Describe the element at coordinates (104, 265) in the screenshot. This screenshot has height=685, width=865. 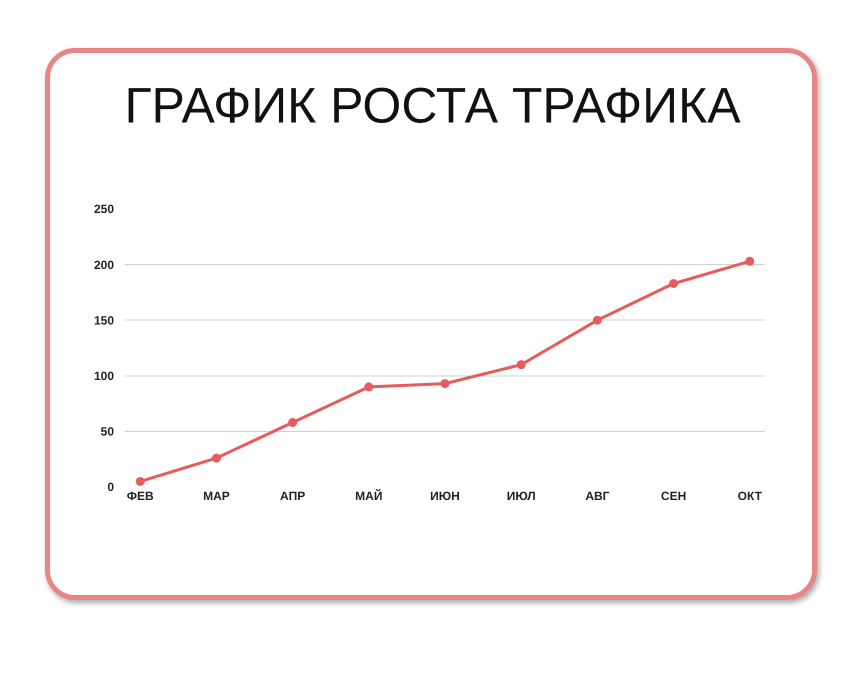
I see `y-tick-label: 200` at that location.